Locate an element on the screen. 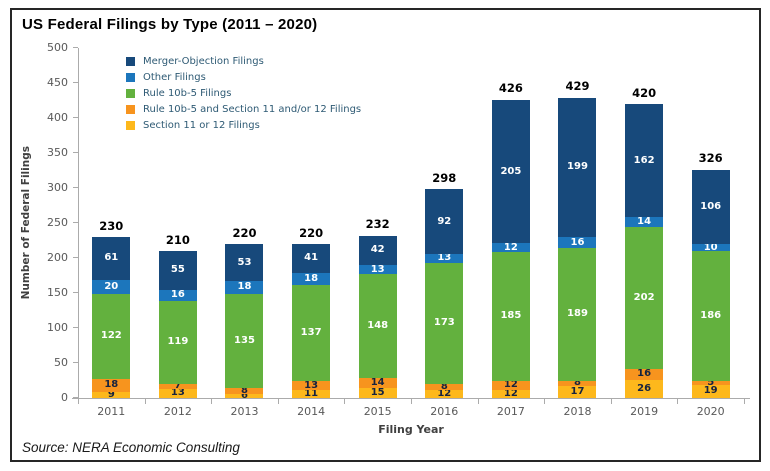  stacked-bar: 6 8 135 18 53 is located at coordinates (244, 322).